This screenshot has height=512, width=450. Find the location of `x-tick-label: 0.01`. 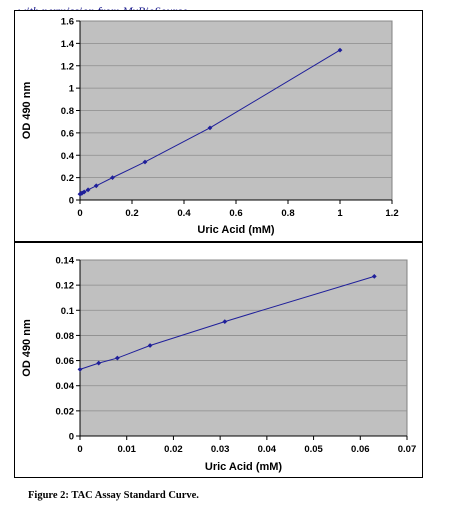

x-tick-label: 0.01 is located at coordinates (126, 449).